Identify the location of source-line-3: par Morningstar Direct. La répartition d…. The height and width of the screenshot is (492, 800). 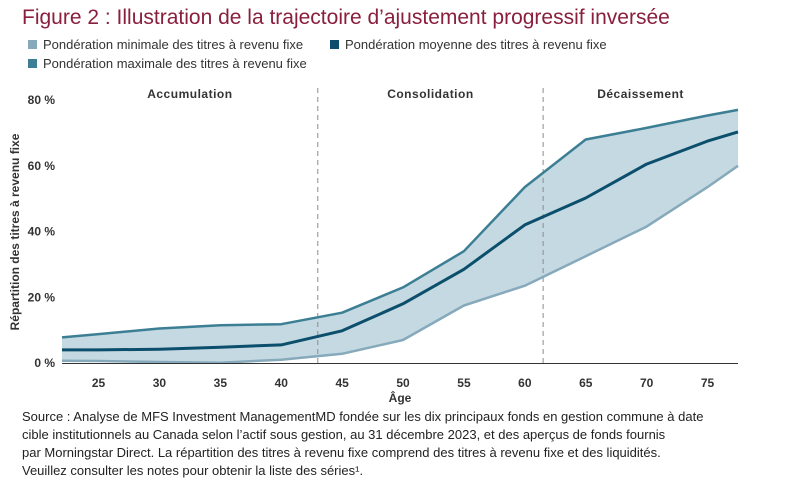
(341, 452).